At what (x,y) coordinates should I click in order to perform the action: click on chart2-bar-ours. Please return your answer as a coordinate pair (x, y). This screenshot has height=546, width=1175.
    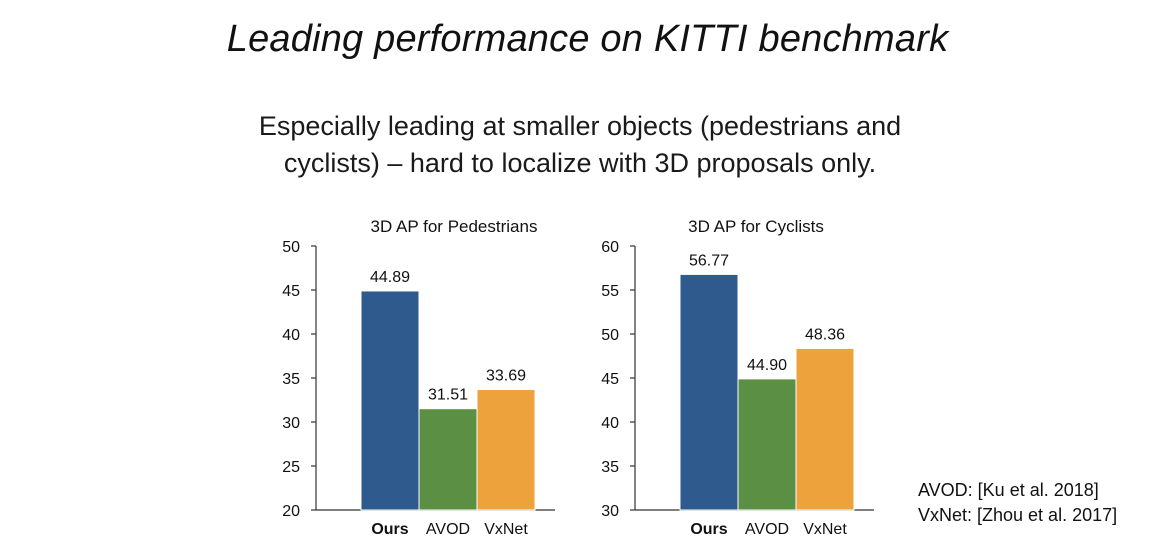
    Looking at the image, I should click on (709, 392).